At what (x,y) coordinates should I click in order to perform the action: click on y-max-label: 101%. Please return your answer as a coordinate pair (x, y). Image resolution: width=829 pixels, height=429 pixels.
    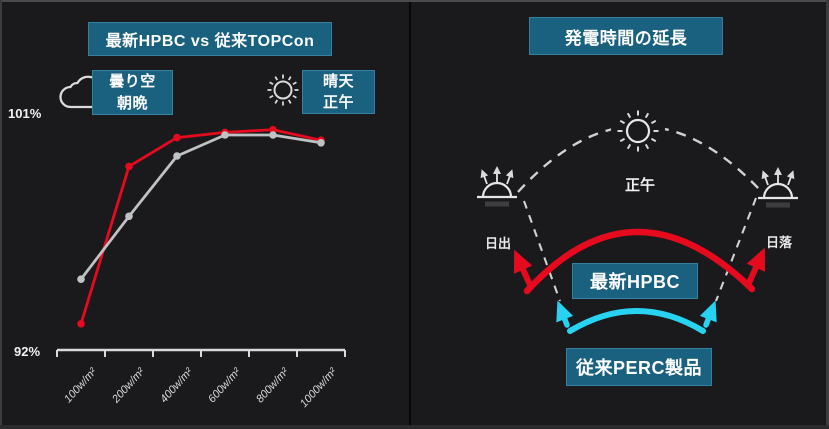
    Looking at the image, I should click on (25, 113).